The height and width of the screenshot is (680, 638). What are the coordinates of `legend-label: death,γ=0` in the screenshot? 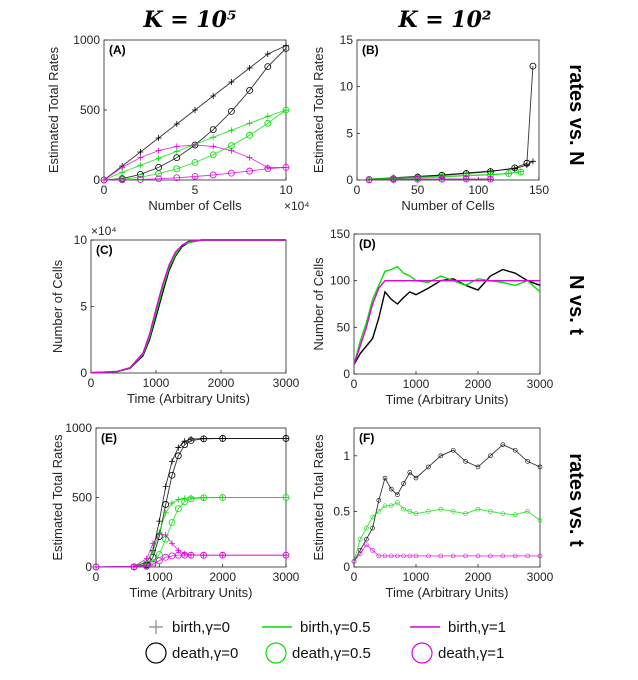 It's located at (205, 653).